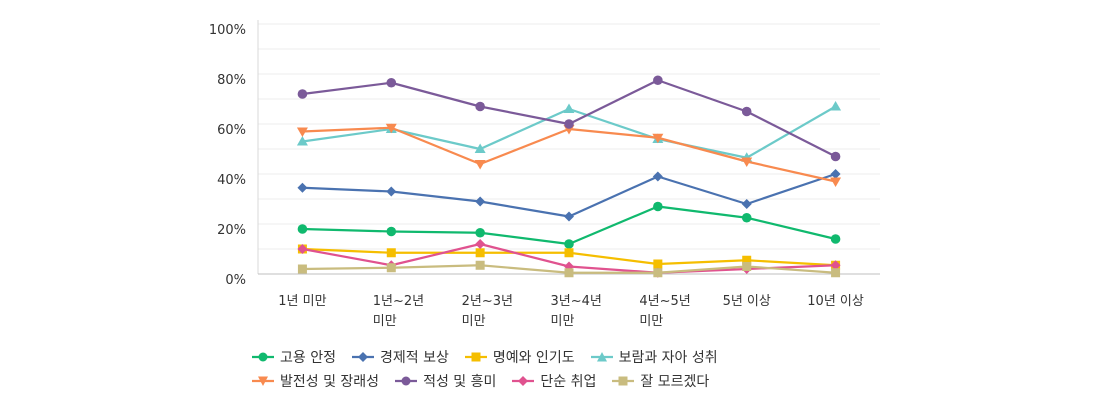  I want to click on legend-item-dansun: 단순 취업, so click(554, 381).